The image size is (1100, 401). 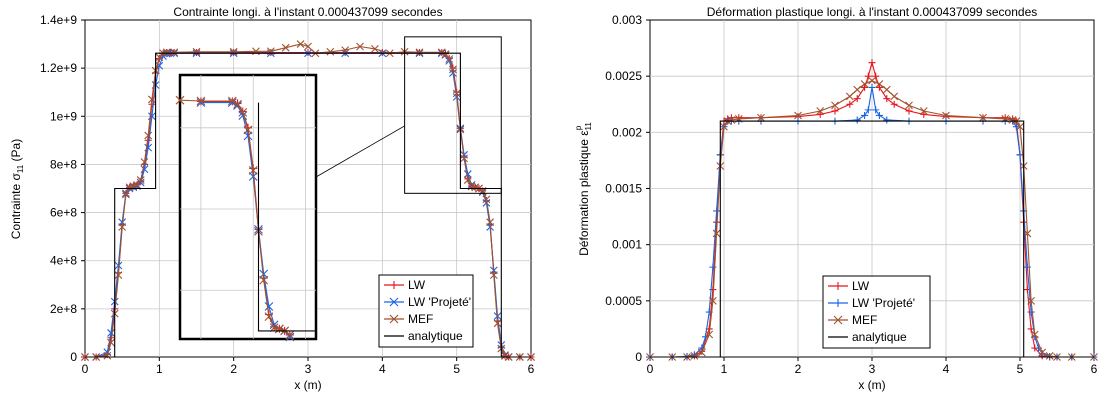 I want to click on stress-y-tick-label: 1e+9, so click(x=63, y=116).